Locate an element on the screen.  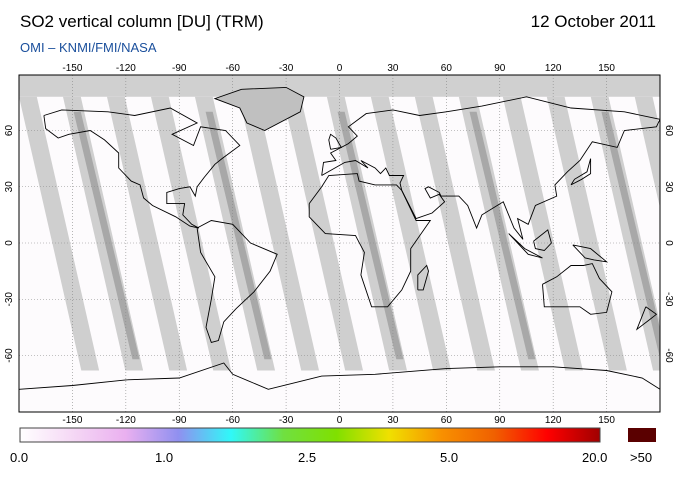
coastline-north-america is located at coordinates (142, 168).